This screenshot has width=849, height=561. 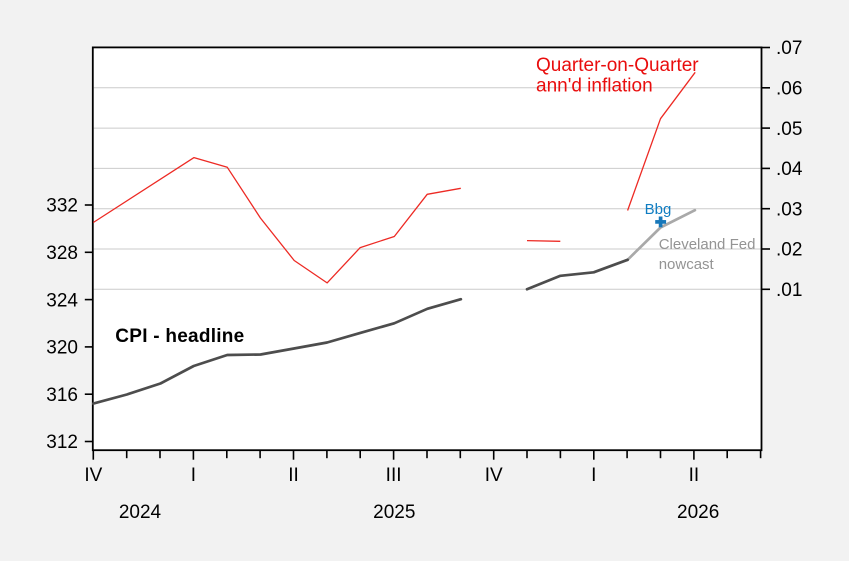 What do you see at coordinates (789, 129) in the screenshot?
I see `svg-text: .05` at bounding box center [789, 129].